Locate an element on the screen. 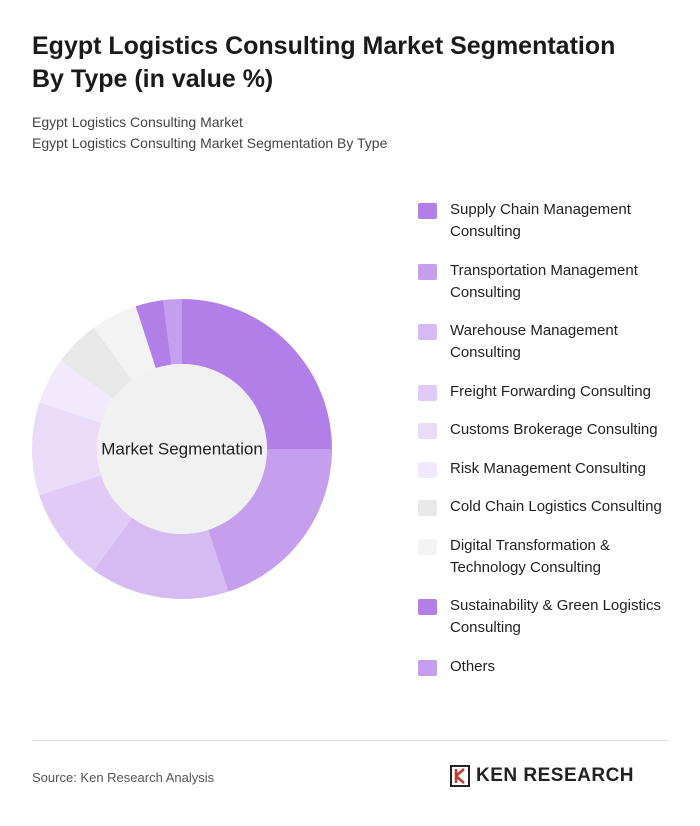  divider is located at coordinates (350, 740).